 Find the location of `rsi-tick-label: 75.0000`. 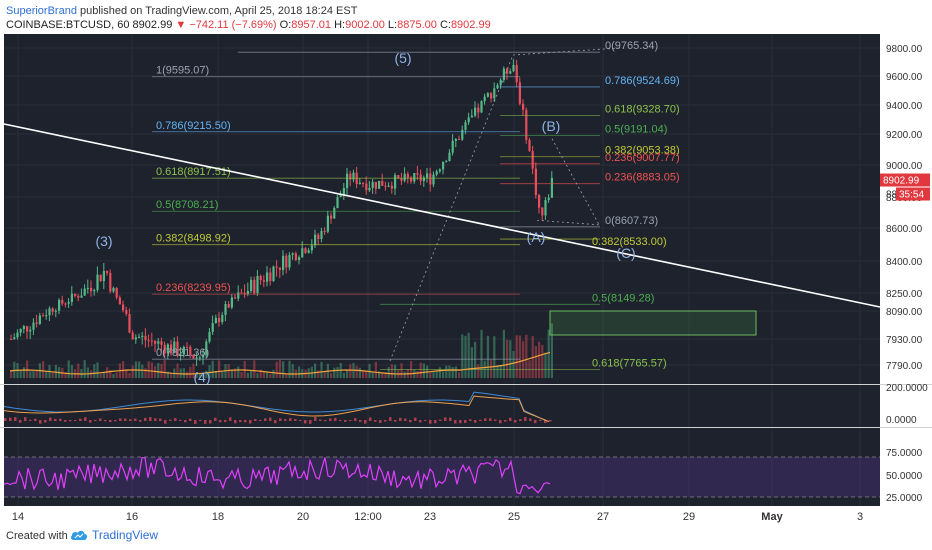

rsi-tick-label: 75.0000 is located at coordinates (904, 453).